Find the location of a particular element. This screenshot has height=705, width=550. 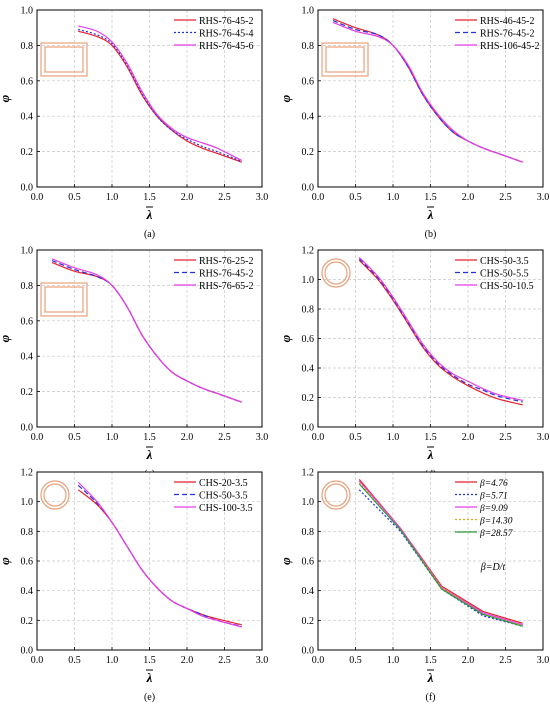

legend-label: β=4.76 is located at coordinates (493, 484).